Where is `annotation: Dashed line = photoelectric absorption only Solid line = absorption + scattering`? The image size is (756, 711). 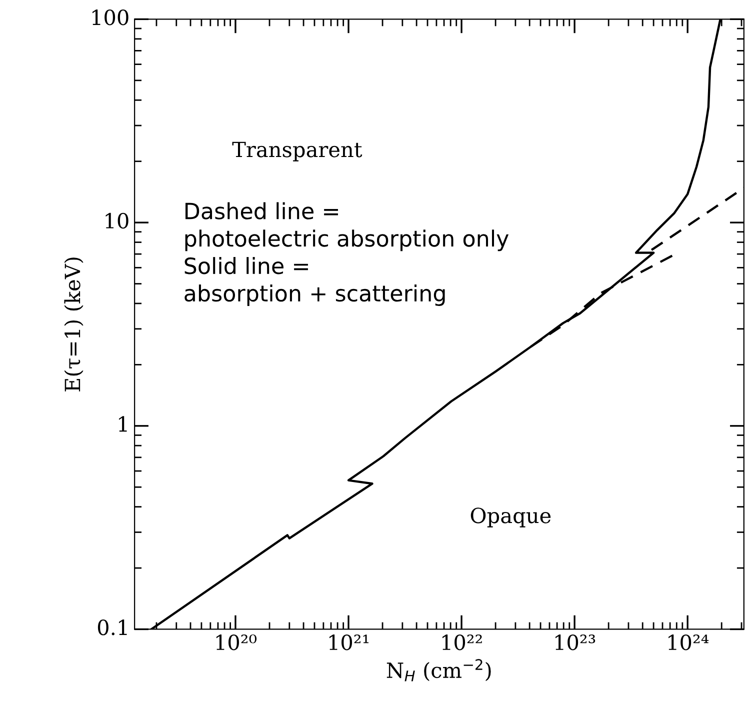
annotation: Dashed line = photoelectric absorption only Solid line = absorption + scattering is located at coordinates (346, 254).